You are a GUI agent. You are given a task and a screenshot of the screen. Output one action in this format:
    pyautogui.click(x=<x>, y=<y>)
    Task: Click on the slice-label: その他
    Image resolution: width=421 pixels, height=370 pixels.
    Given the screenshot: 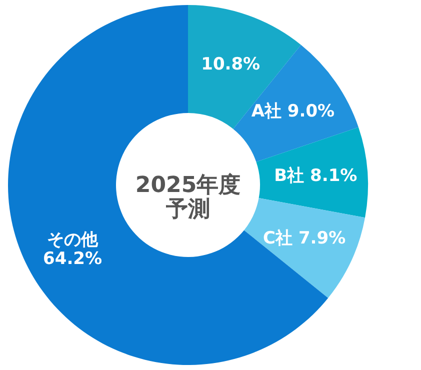 What is the action you would take?
    pyautogui.click(x=73, y=240)
    